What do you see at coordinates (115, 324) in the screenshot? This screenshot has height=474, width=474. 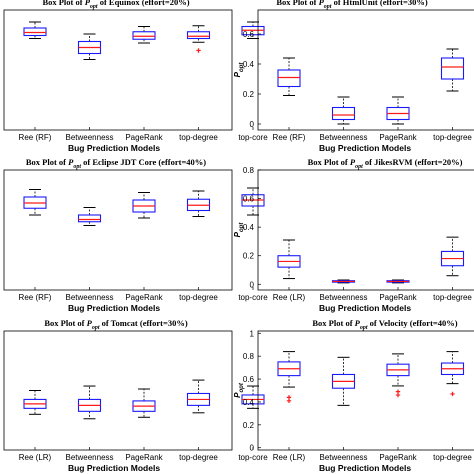 I see `chart-title: Box Plot of Popt of Tomcat (effort=30%)` at bounding box center [115, 324].